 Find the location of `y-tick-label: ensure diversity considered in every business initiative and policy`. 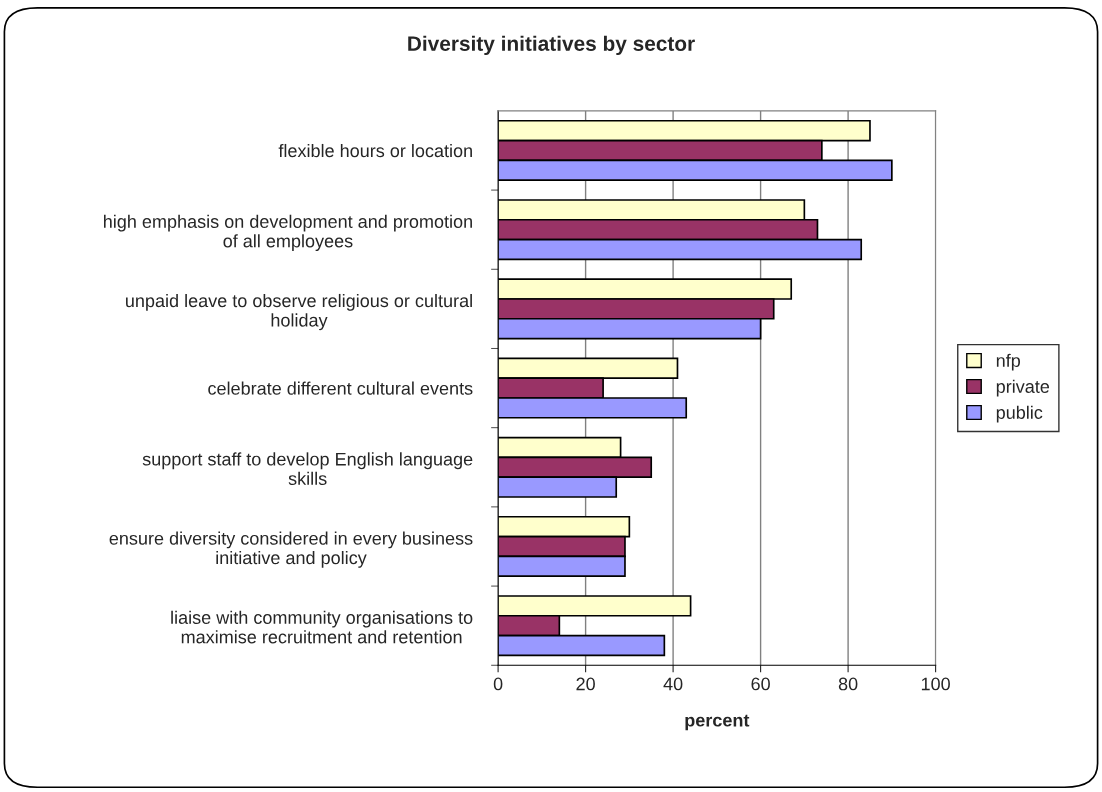

y-tick-label: ensure diversity considered in every business initiative and policy is located at coordinates (291, 549).